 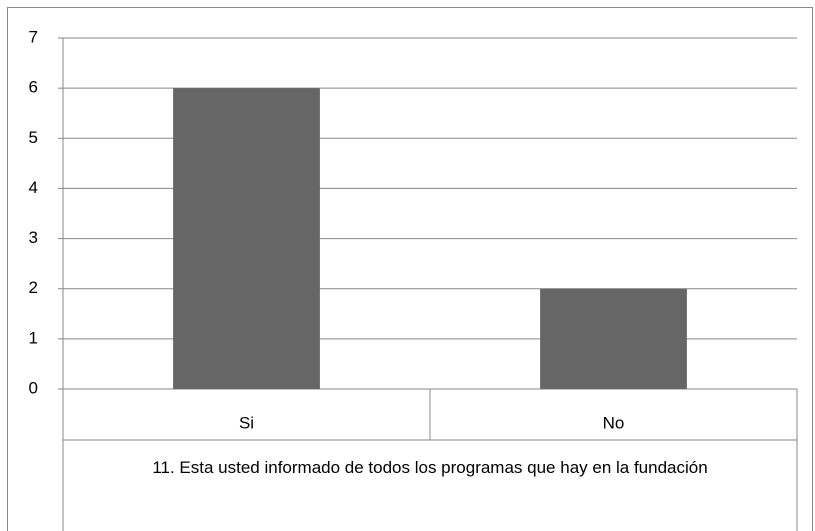 I want to click on y-tick-label: 3, so click(x=33, y=237).